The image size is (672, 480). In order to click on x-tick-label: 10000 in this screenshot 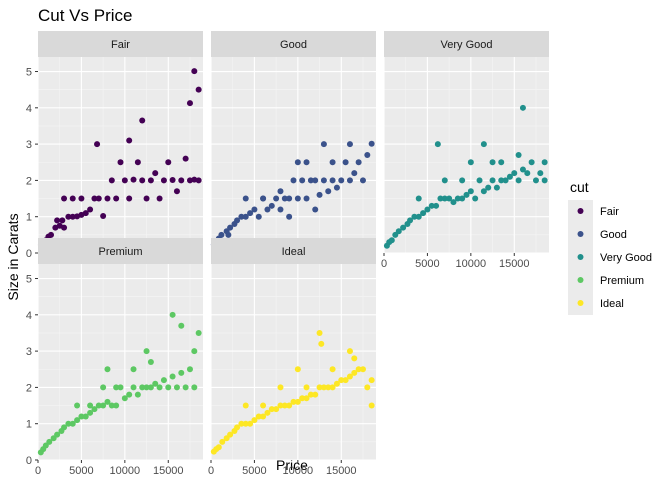, I will do `click(471, 264)`.